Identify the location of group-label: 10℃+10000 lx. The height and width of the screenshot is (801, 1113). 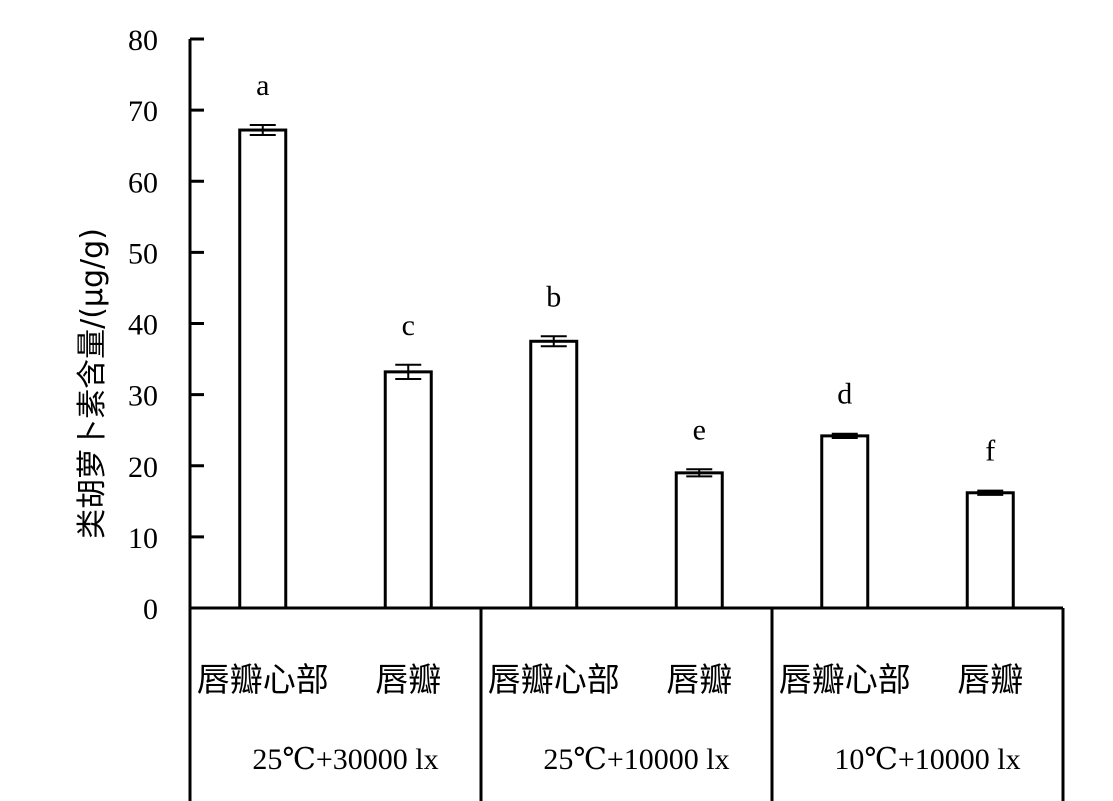
(927, 759).